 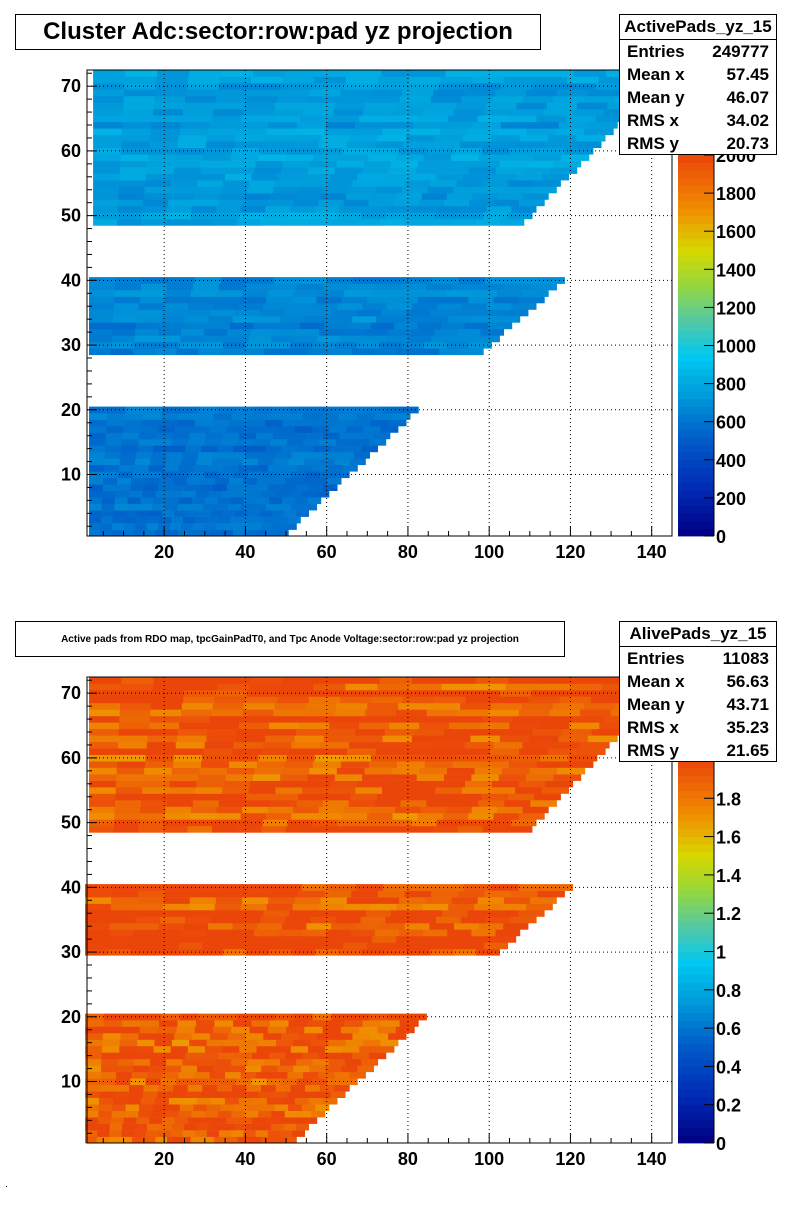 What do you see at coordinates (728, 838) in the screenshot?
I see `palette-tick-label: 1.6` at bounding box center [728, 838].